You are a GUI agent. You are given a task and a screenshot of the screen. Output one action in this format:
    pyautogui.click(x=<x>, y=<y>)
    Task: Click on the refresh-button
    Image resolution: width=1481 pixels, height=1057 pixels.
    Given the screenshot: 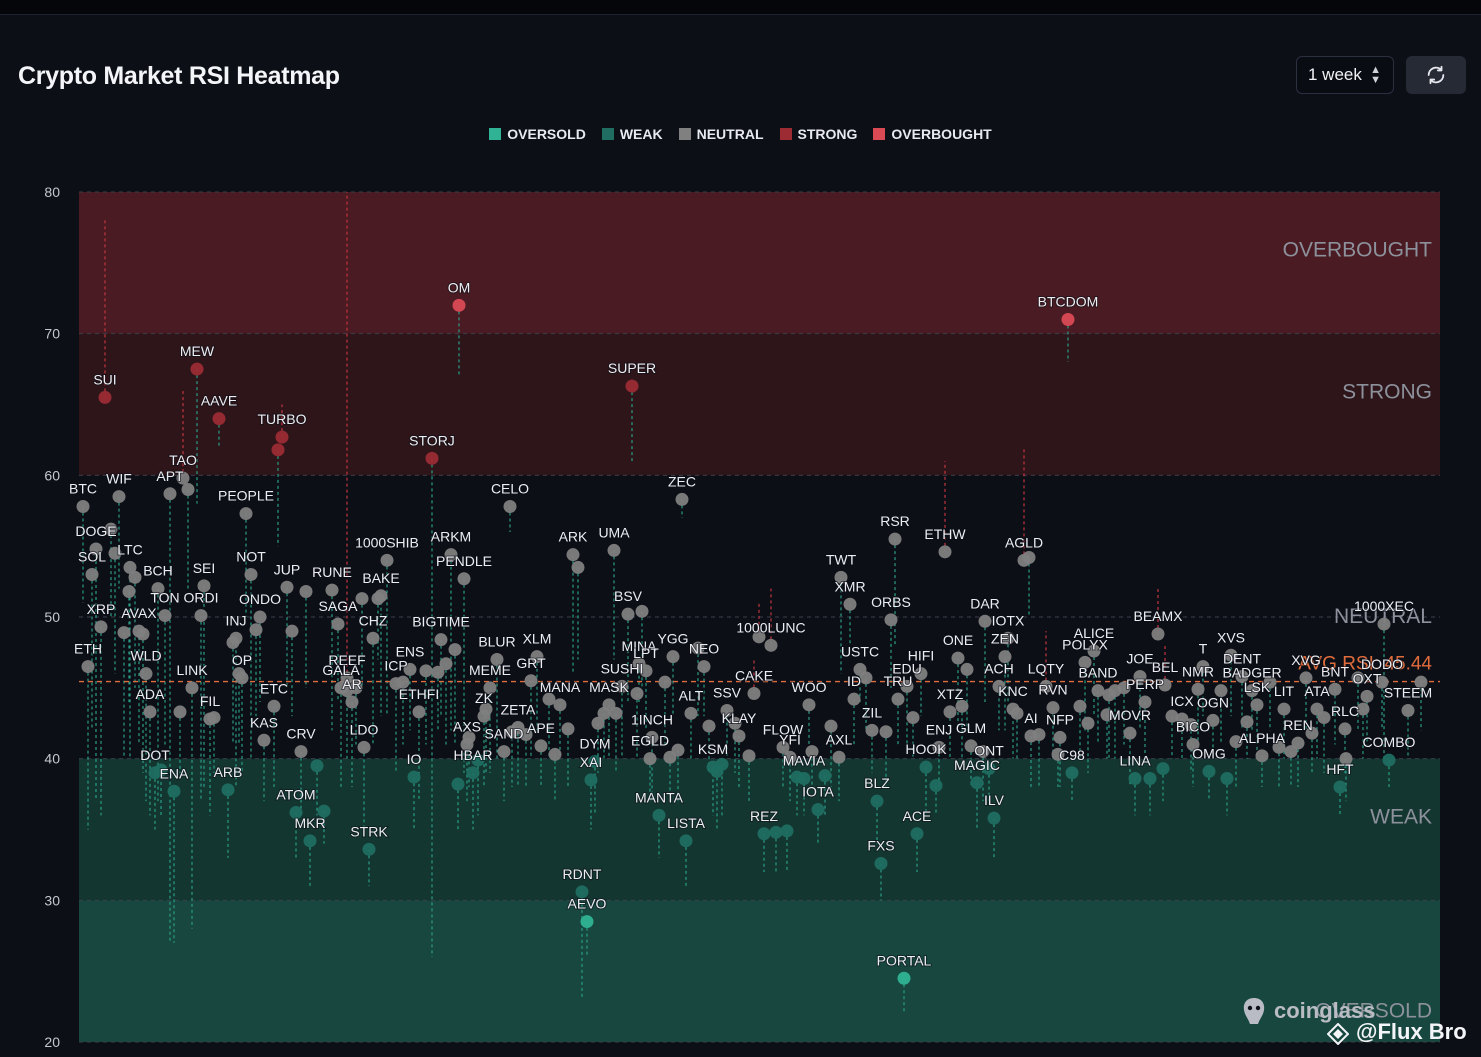 What is the action you would take?
    pyautogui.click(x=1436, y=75)
    